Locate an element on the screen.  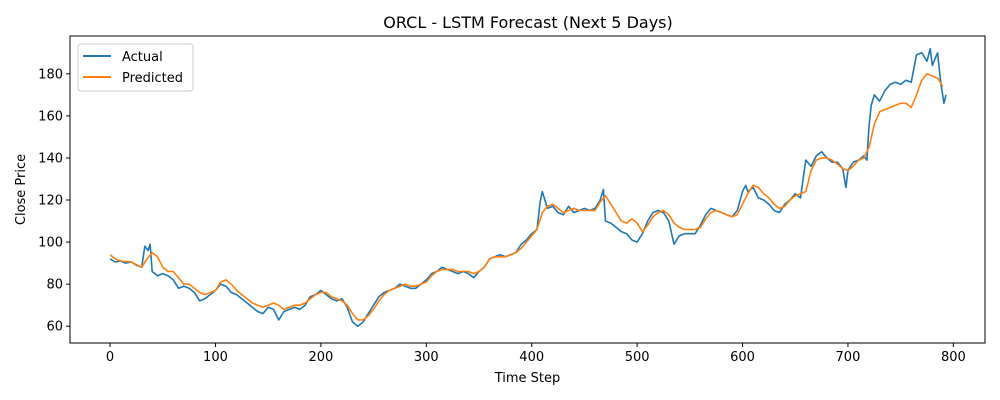
x-tick-label: 300 is located at coordinates (426, 357).